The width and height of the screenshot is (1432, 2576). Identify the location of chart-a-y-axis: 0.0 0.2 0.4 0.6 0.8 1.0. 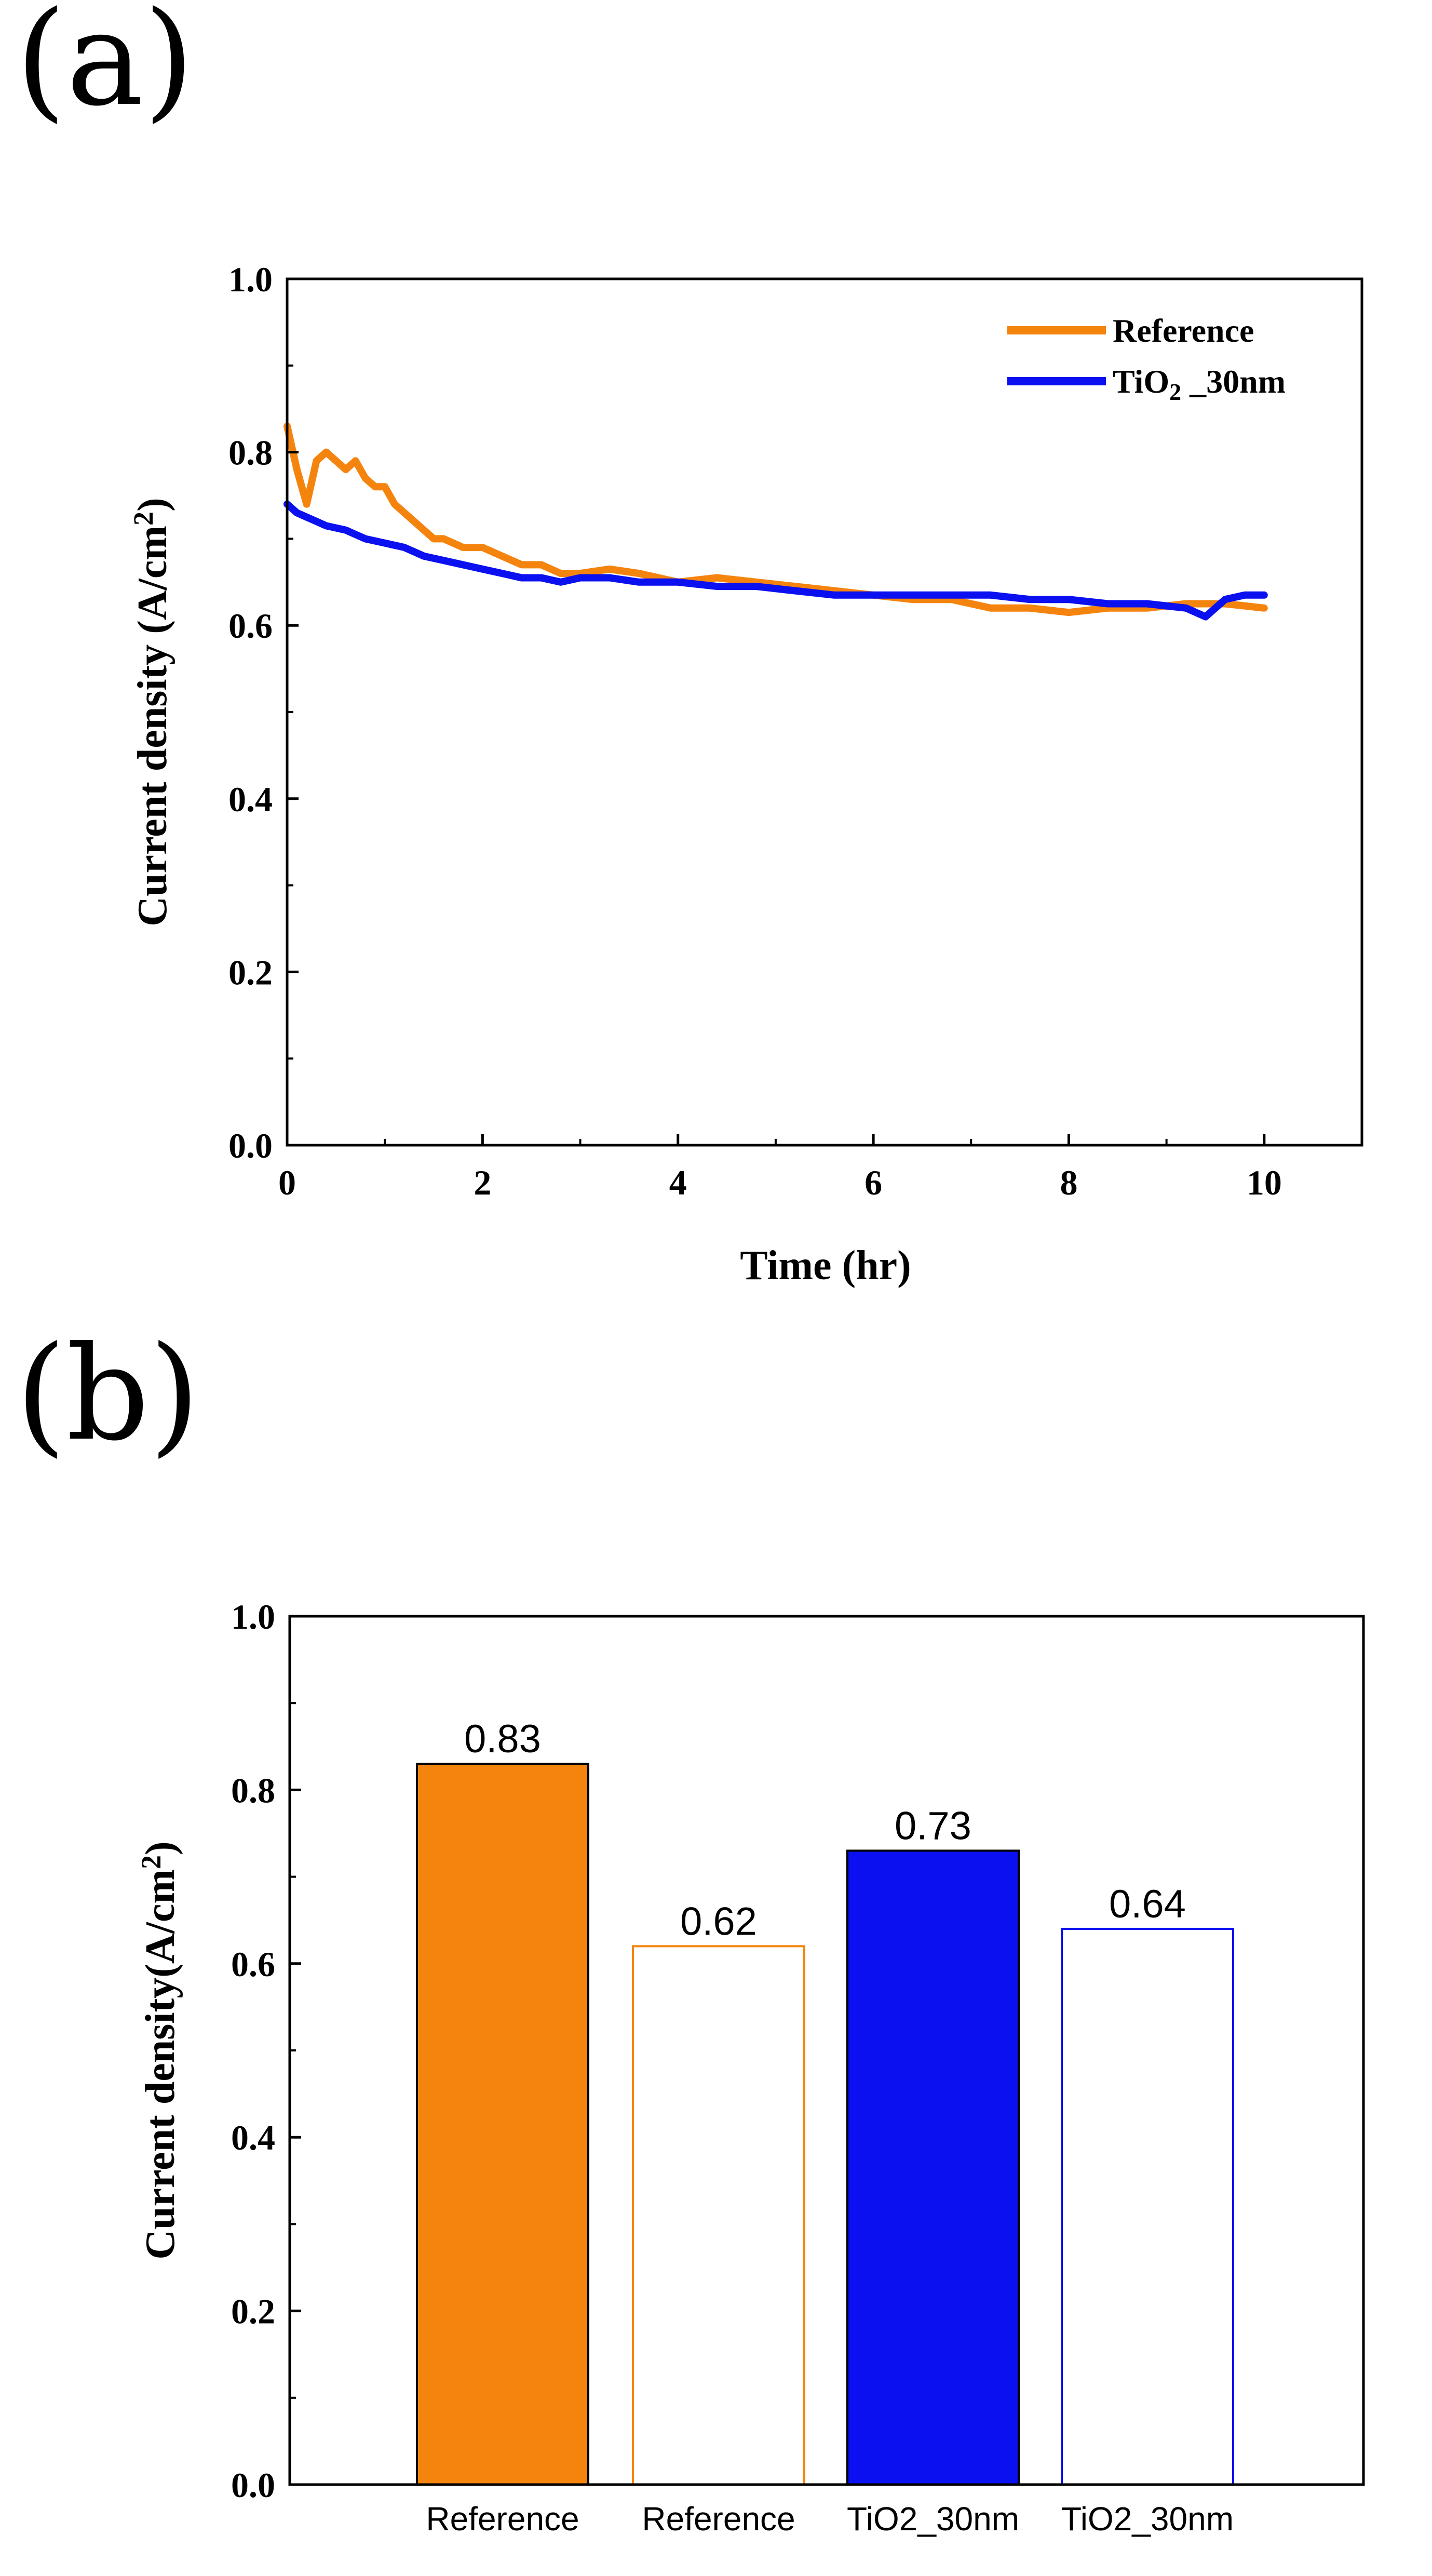
(263, 713).